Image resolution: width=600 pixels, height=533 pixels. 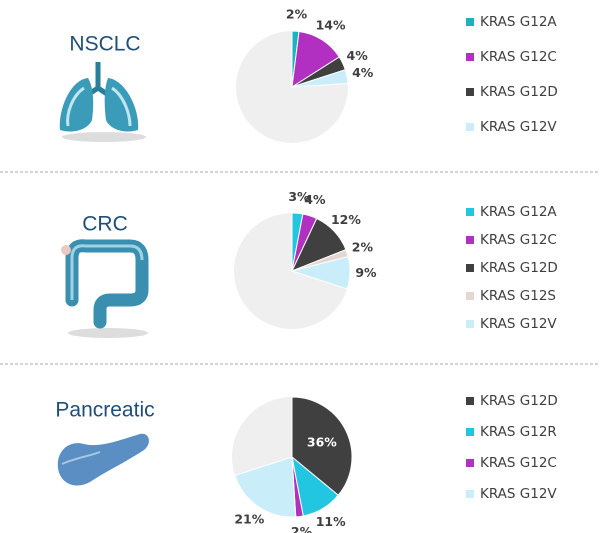 I want to click on chart-title: NSCLC, so click(x=104, y=44).